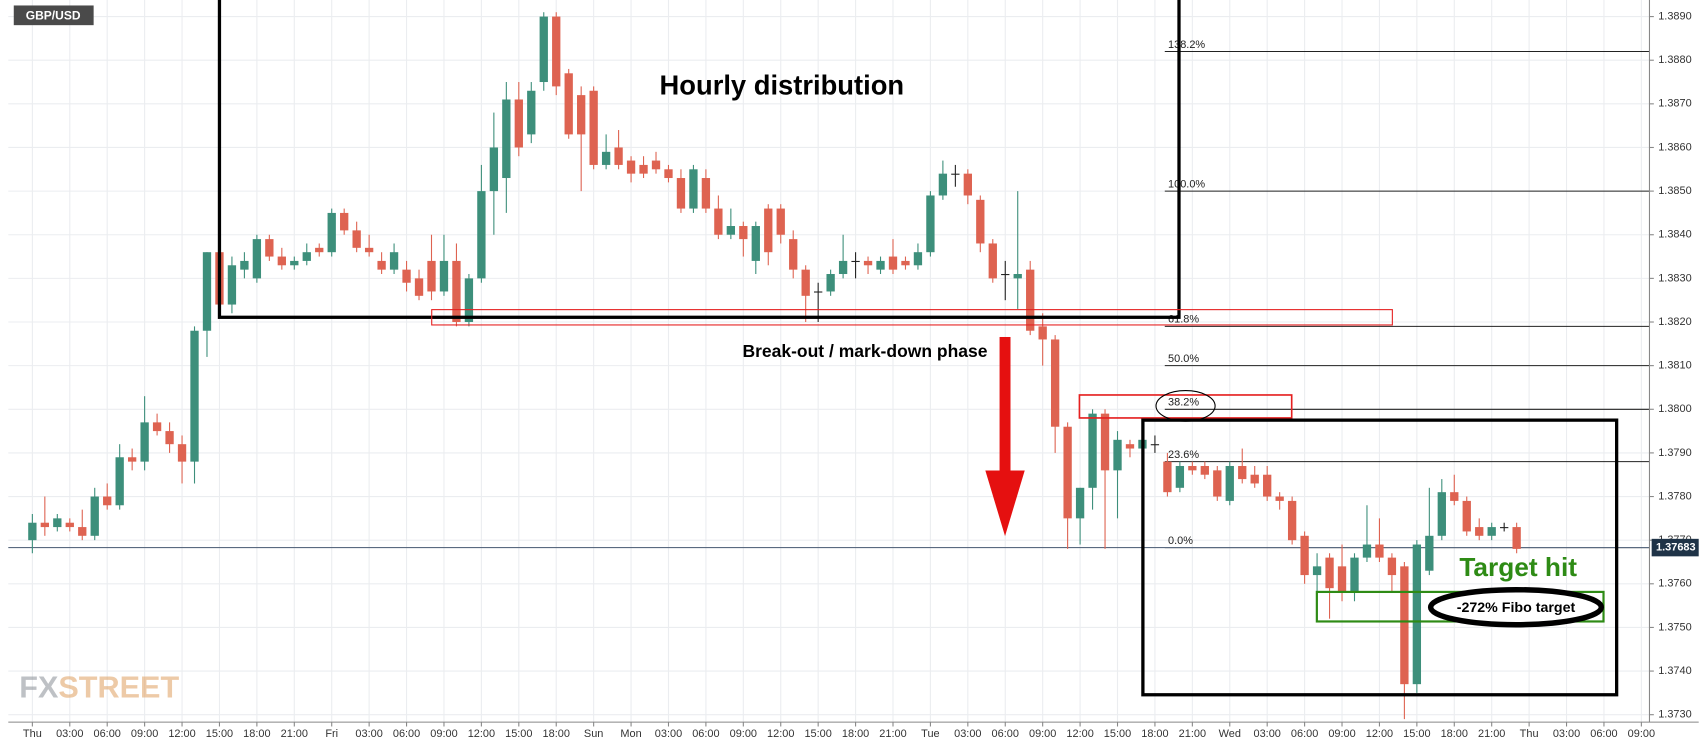  I want to click on watermark-street: STREET, so click(118, 687).